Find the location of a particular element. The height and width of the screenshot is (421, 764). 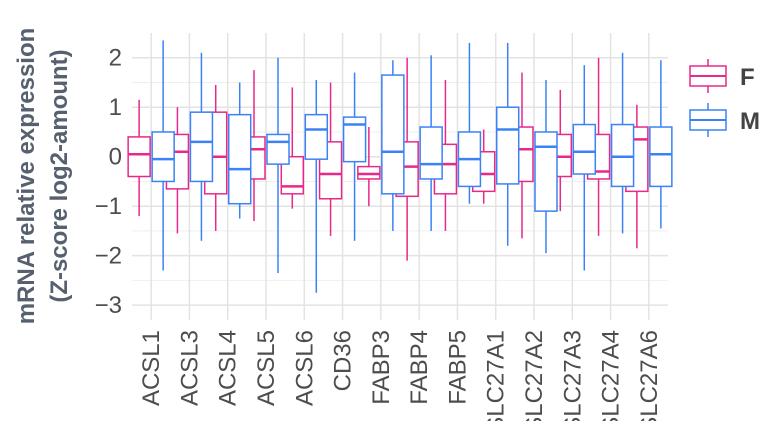

box-m-cd36 is located at coordinates (354, 156).